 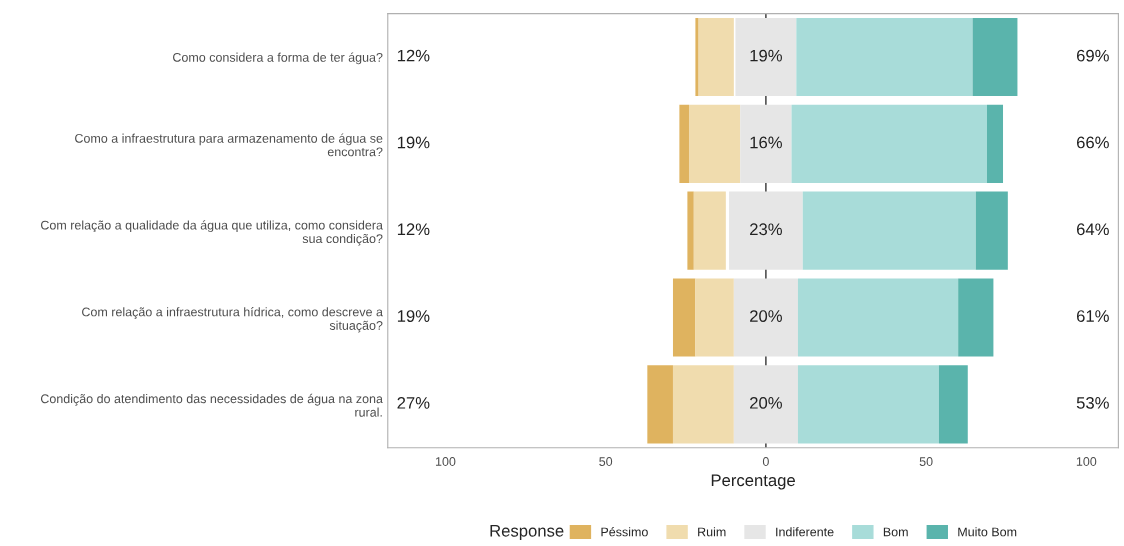 I want to click on annotation: 53%, so click(x=1092, y=402).